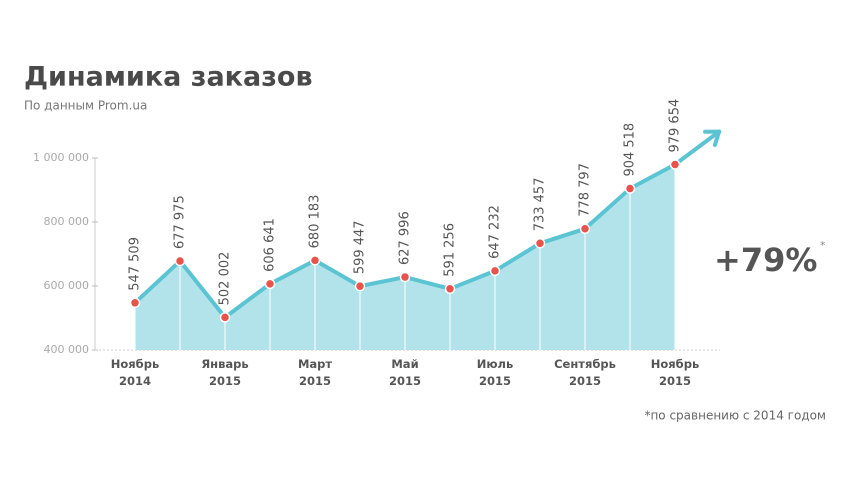 The width and height of the screenshot is (867, 482). What do you see at coordinates (630, 150) in the screenshot?
I see `value-label: 904 518` at bounding box center [630, 150].